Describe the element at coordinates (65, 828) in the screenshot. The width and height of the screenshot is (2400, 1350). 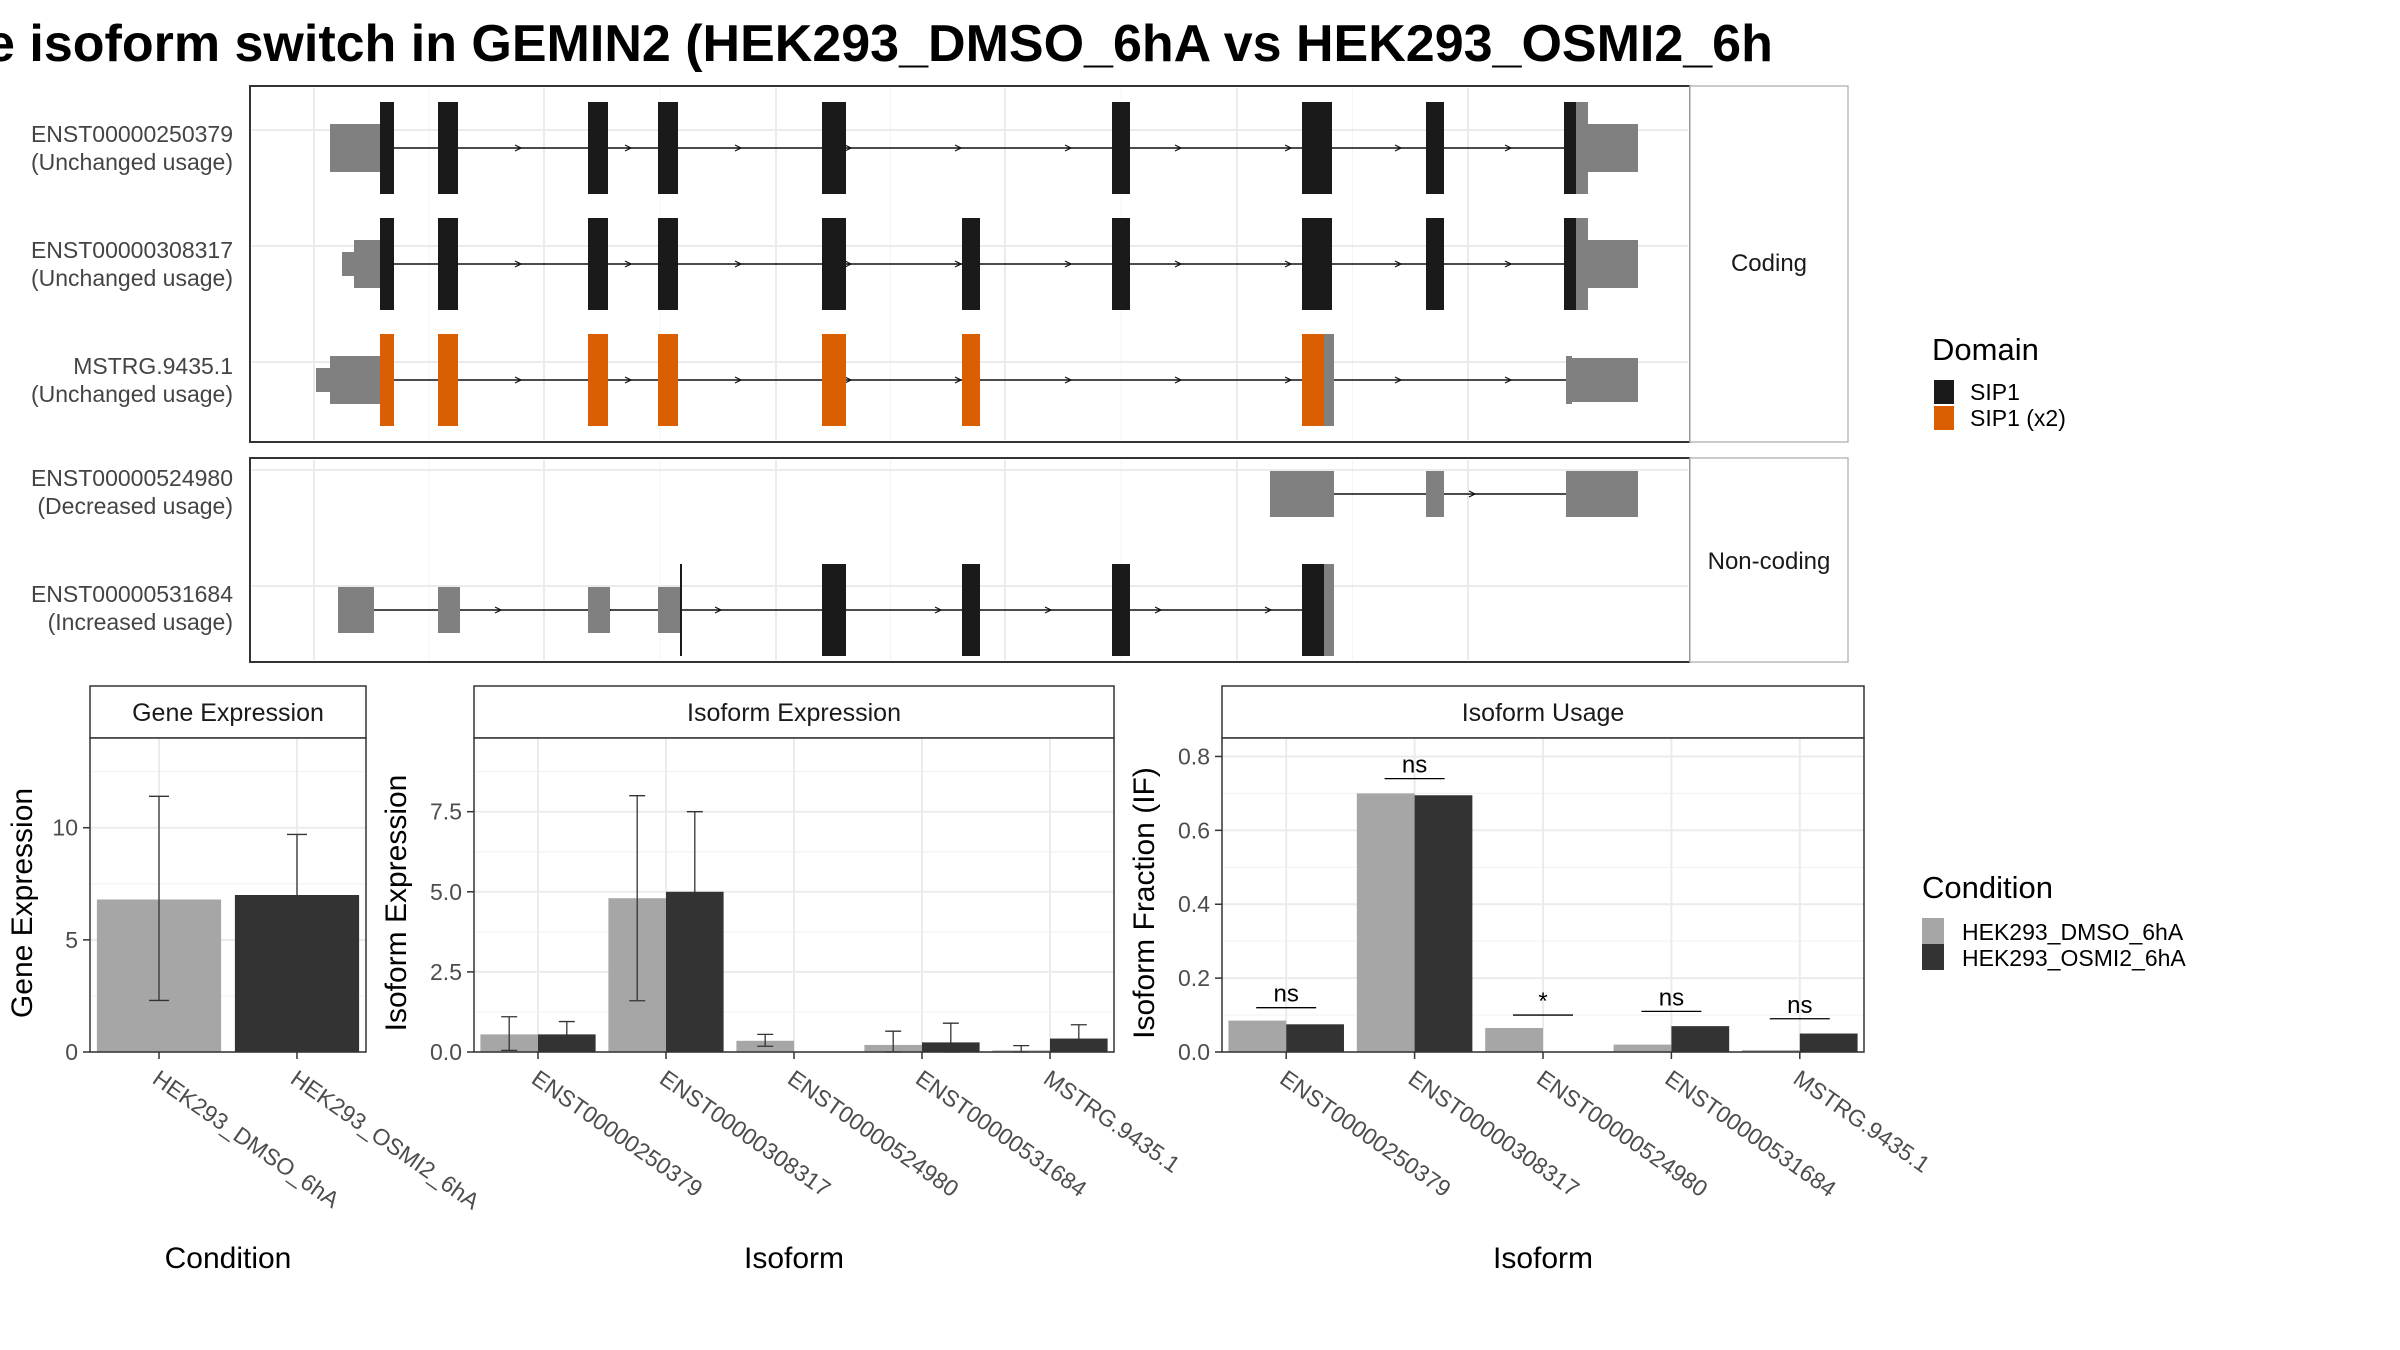
I see `y-tick-label: 10` at that location.